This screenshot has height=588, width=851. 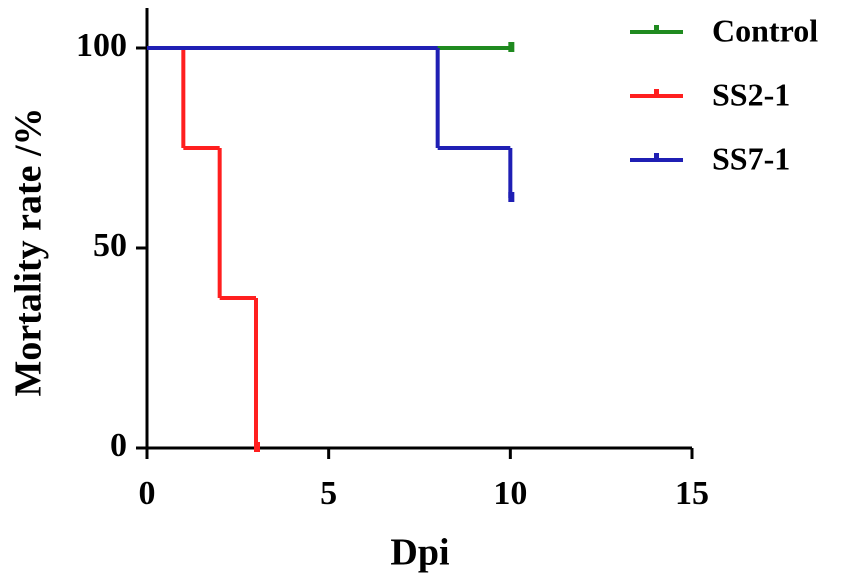 I want to click on y-tick-label: 100, so click(x=101, y=45).